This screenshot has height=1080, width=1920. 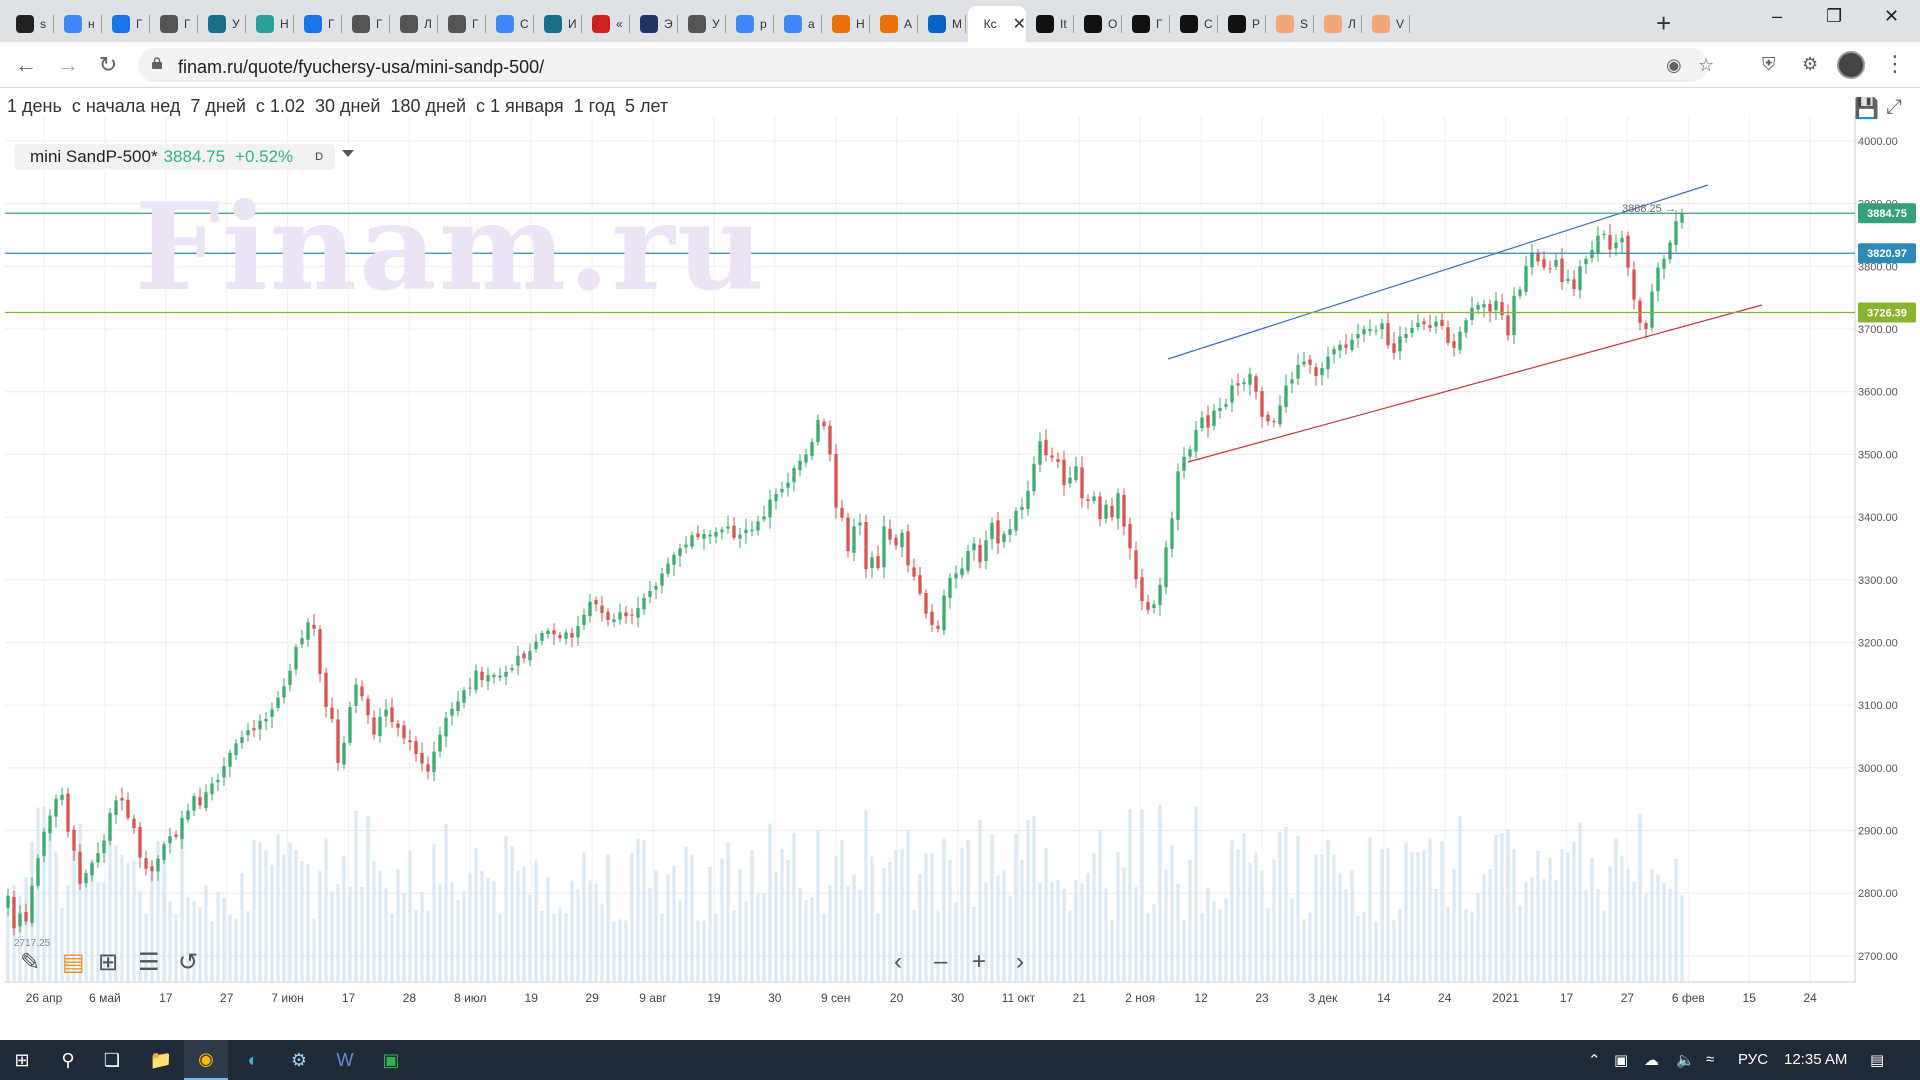 What do you see at coordinates (1894, 107) in the screenshot?
I see `fullscreen-icon: ⤢` at bounding box center [1894, 107].